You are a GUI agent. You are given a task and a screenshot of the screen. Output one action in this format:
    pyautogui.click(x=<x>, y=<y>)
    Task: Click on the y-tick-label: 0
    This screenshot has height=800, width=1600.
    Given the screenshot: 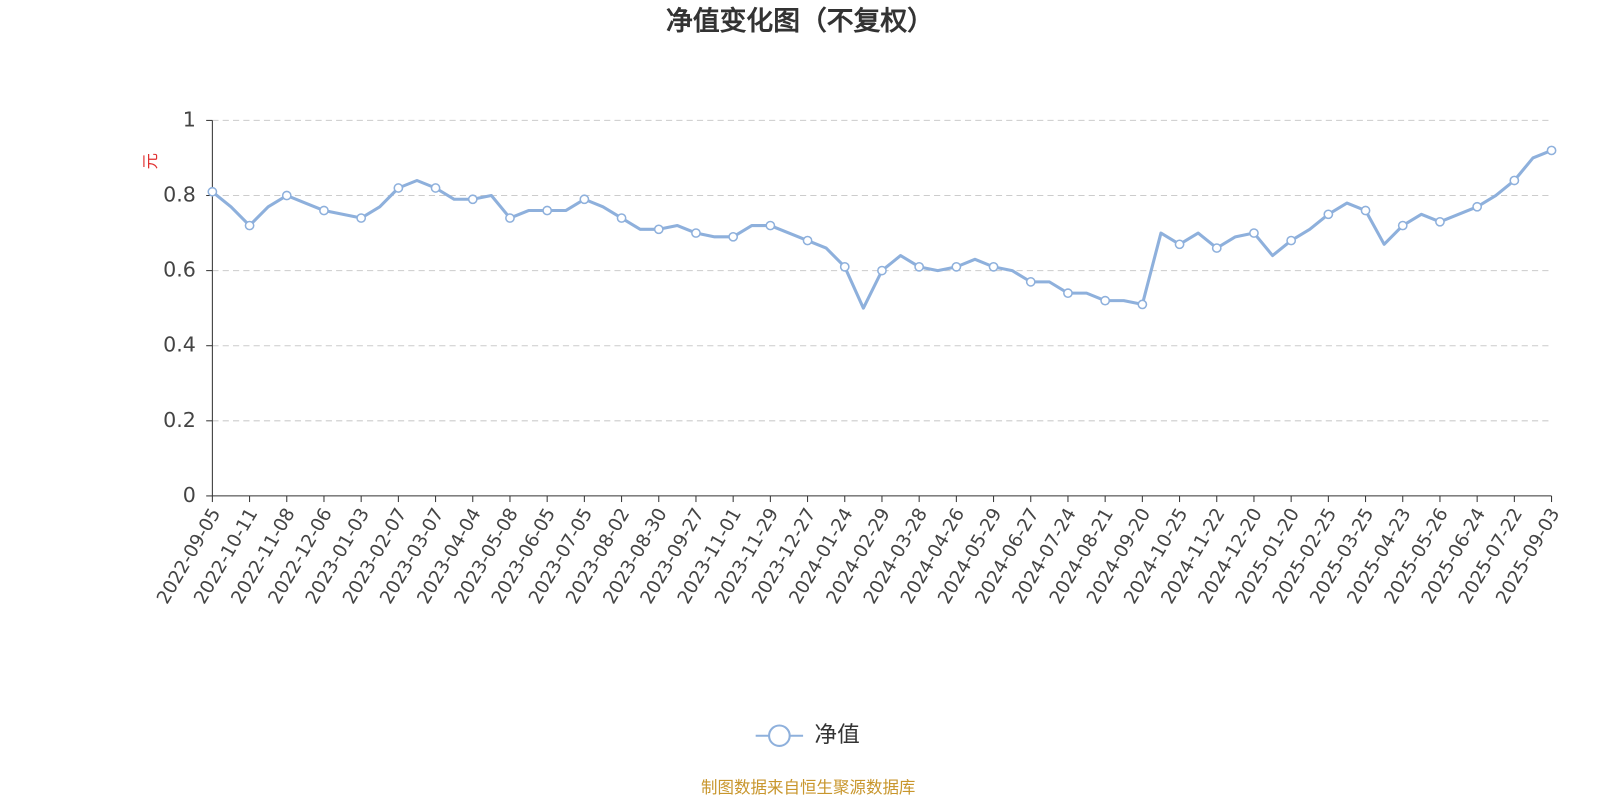 What is the action you would take?
    pyautogui.click(x=189, y=495)
    